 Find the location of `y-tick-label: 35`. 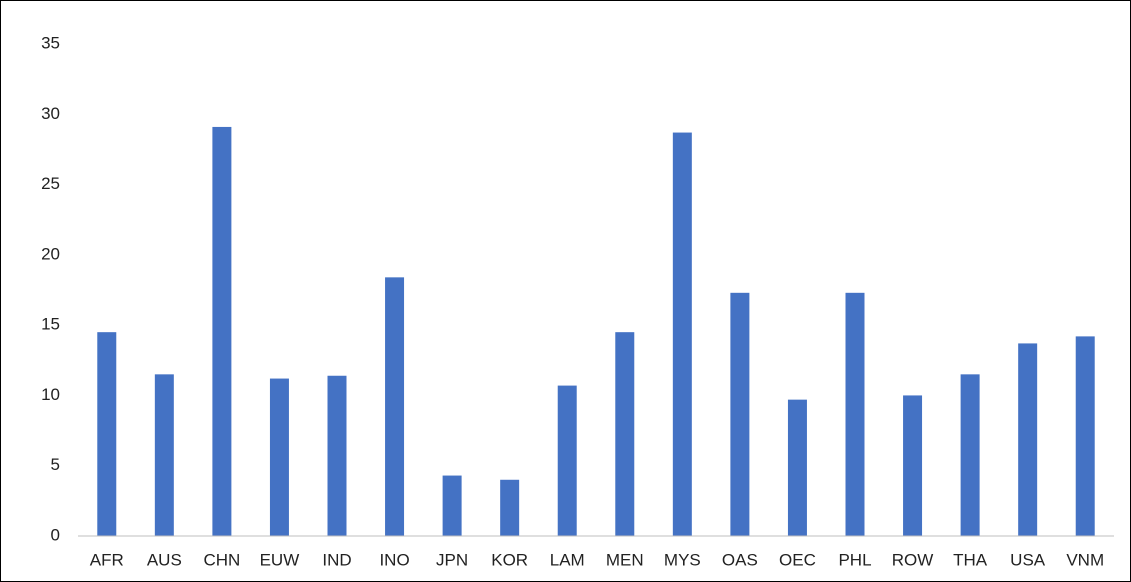

y-tick-label: 35 is located at coordinates (50, 42).